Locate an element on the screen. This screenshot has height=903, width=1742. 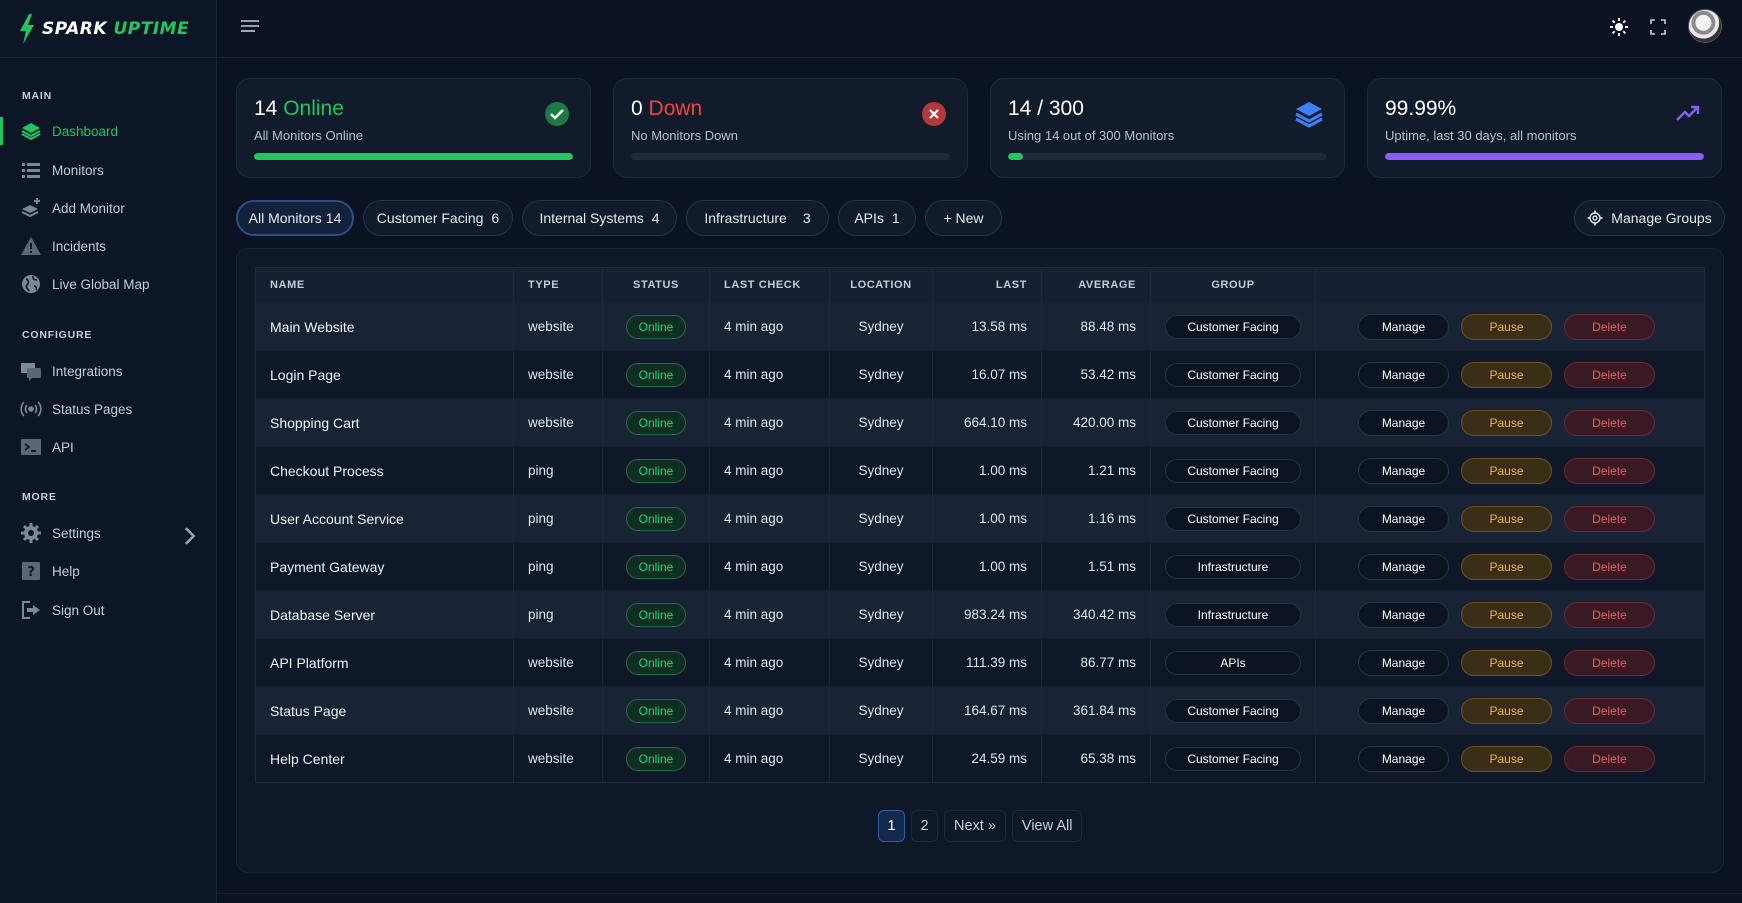
pagination: 1 2 Next » View All is located at coordinates (980, 826).